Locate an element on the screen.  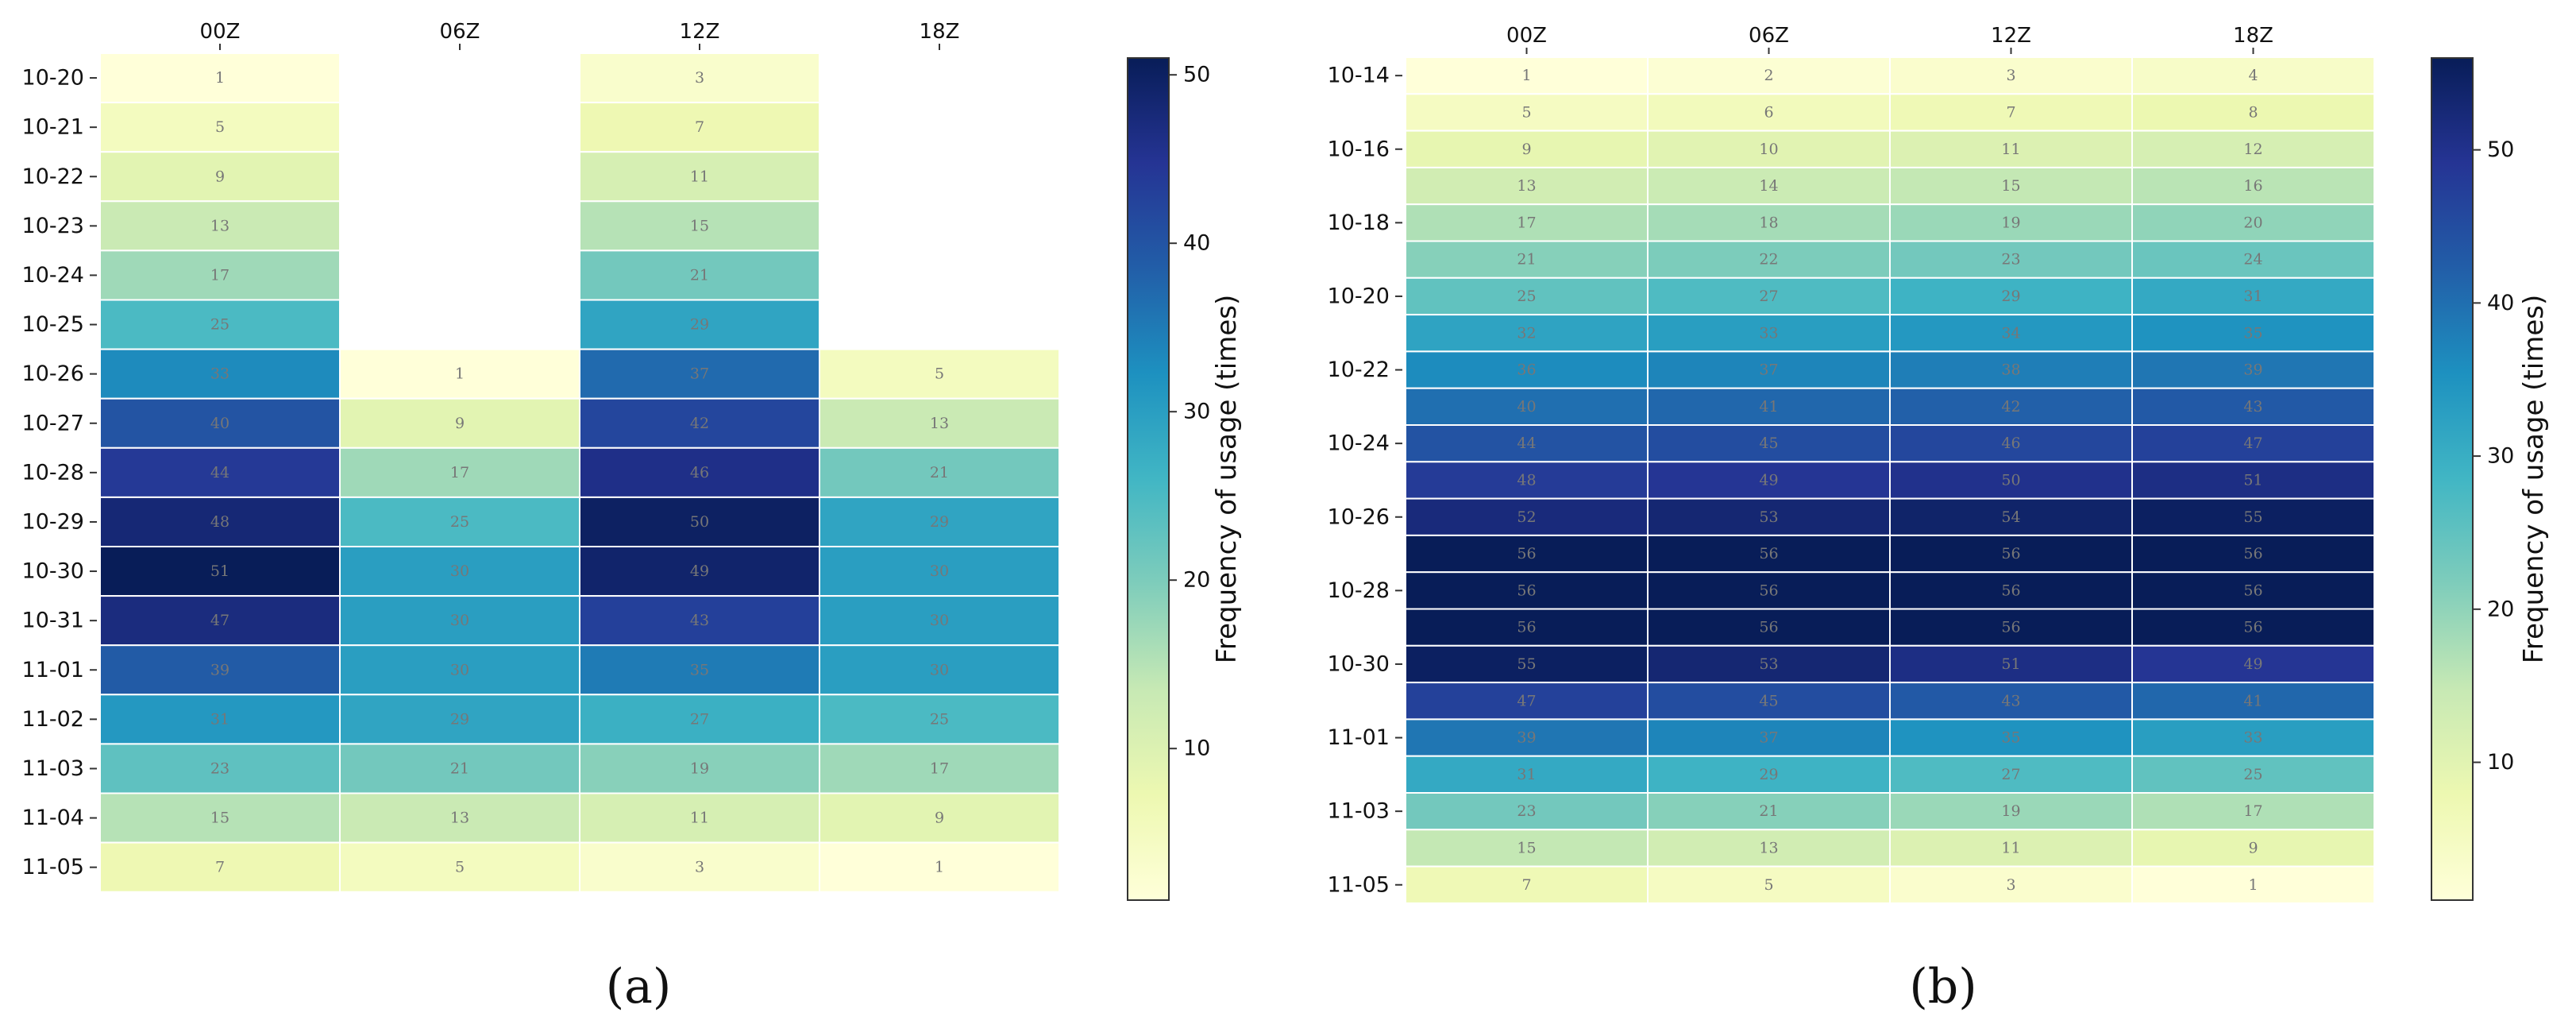
column-tick-label: 18Z is located at coordinates (2253, 36).